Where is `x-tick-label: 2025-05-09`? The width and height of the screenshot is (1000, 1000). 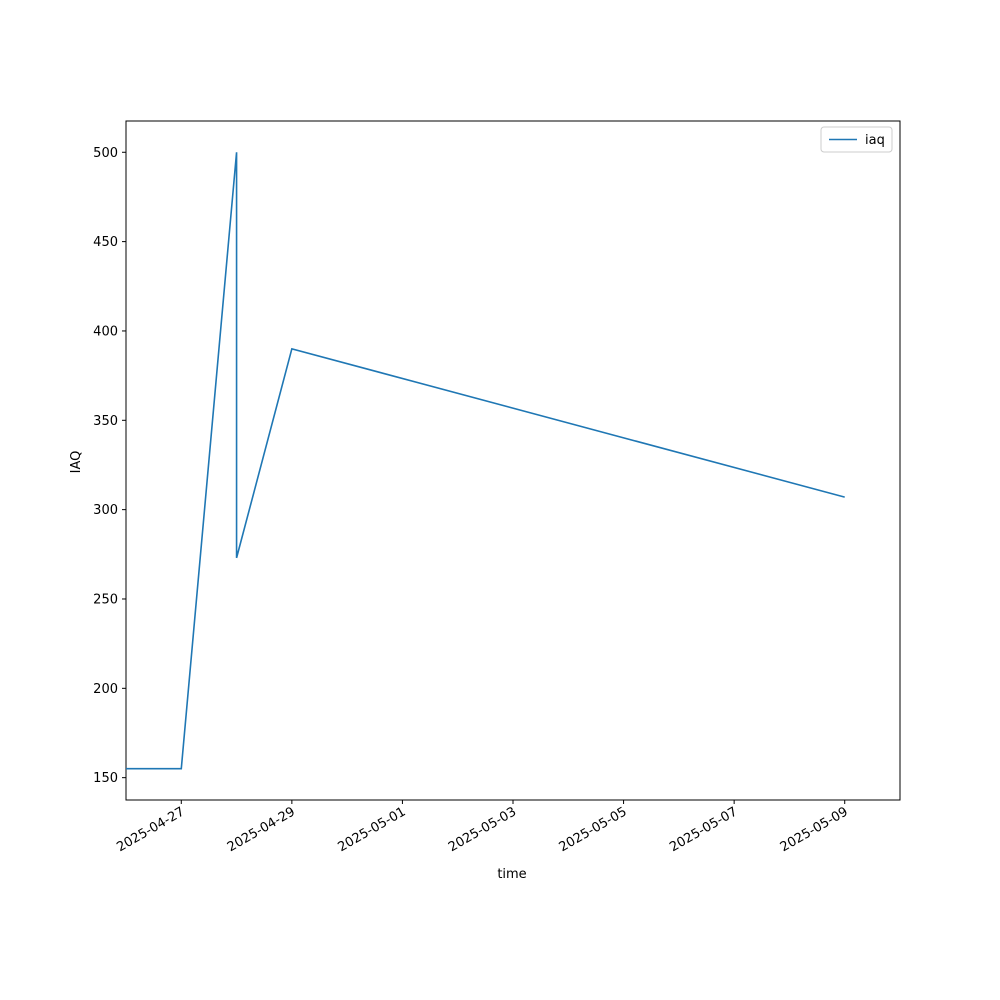
x-tick-label: 2025-05-09 is located at coordinates (814, 829).